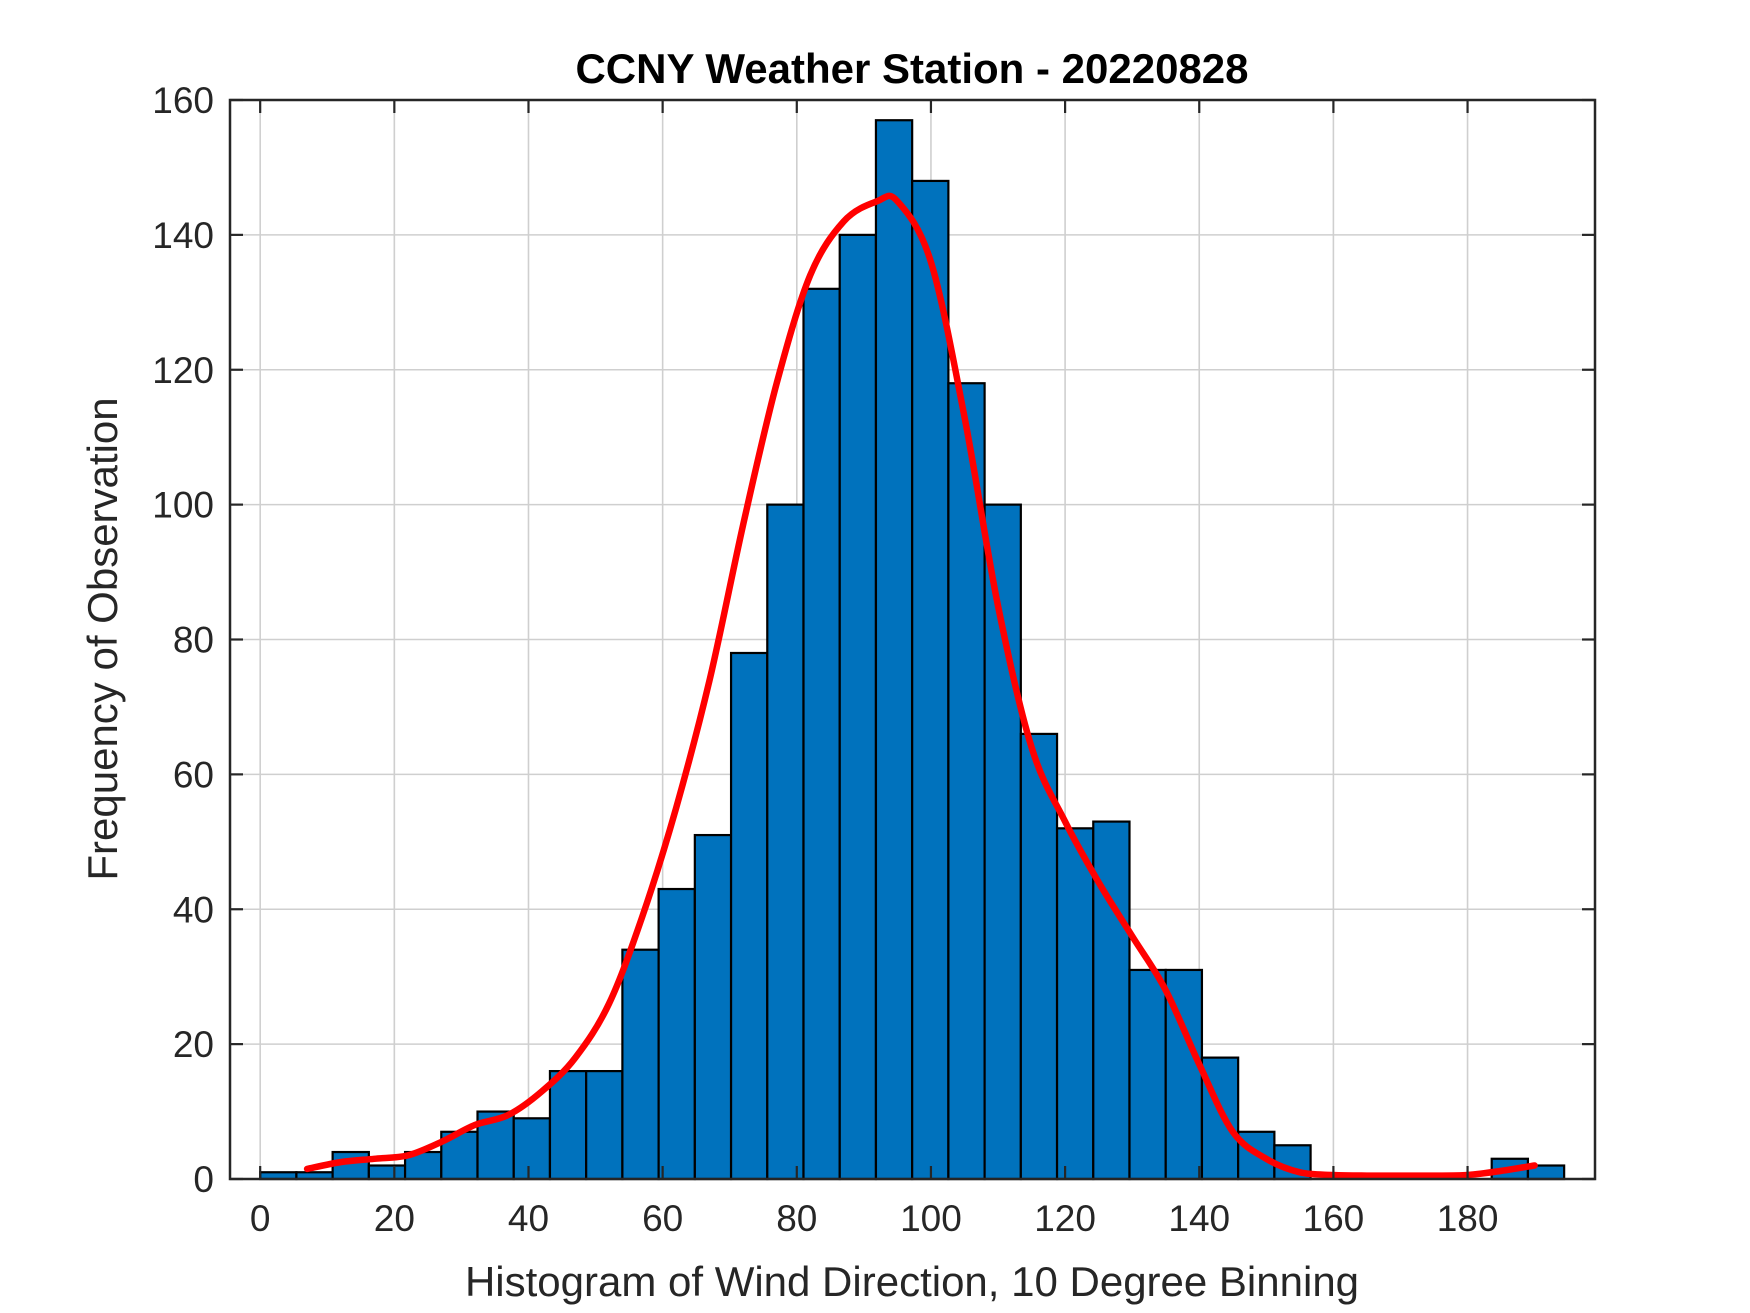 This screenshot has width=1750, height=1313. What do you see at coordinates (183, 100) in the screenshot?
I see `y-tick-label: 160` at bounding box center [183, 100].